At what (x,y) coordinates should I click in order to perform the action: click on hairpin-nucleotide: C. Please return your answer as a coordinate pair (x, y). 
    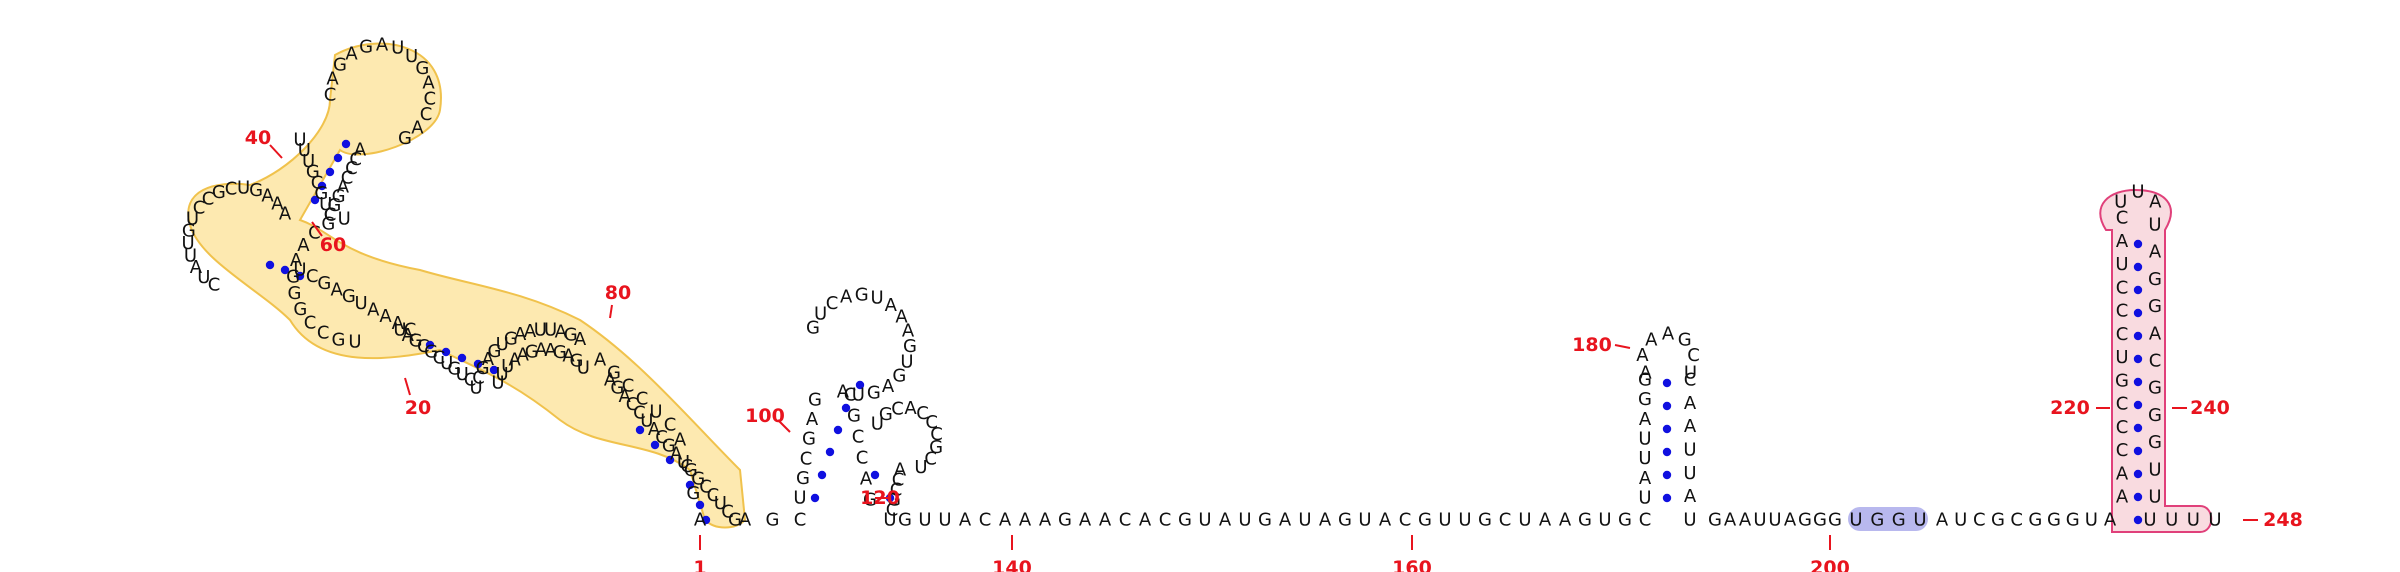
    Looking at the image, I should click on (1690, 380).